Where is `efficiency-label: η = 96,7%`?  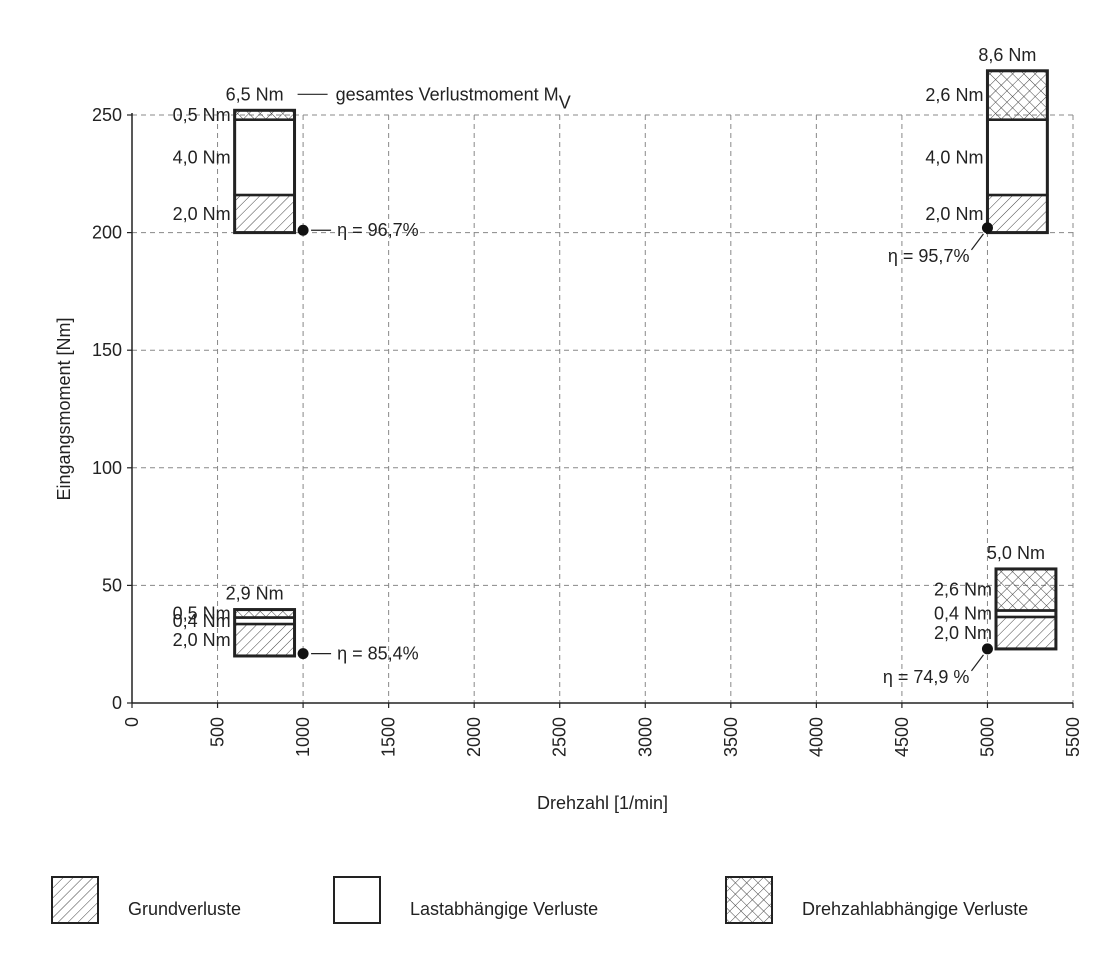 efficiency-label: η = 96,7% is located at coordinates (378, 230).